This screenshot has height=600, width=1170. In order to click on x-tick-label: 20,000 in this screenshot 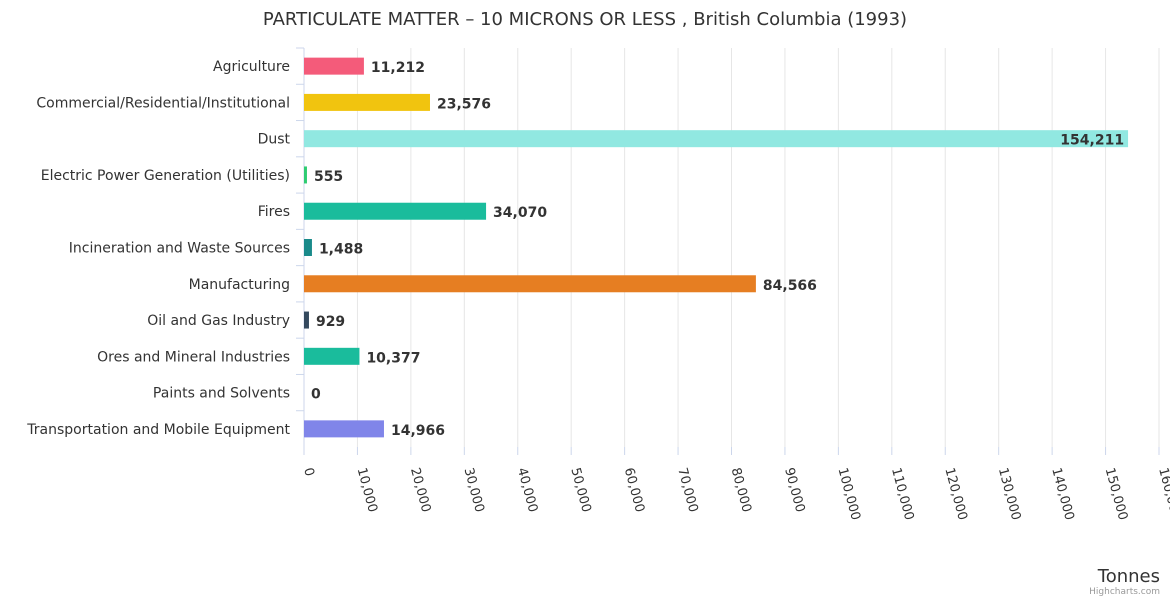, I will do `click(420, 490)`.